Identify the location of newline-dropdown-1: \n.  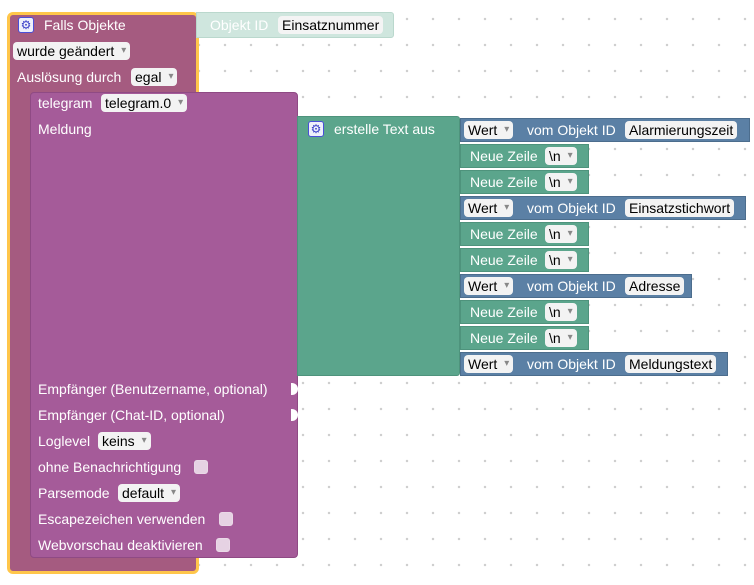
(561, 156).